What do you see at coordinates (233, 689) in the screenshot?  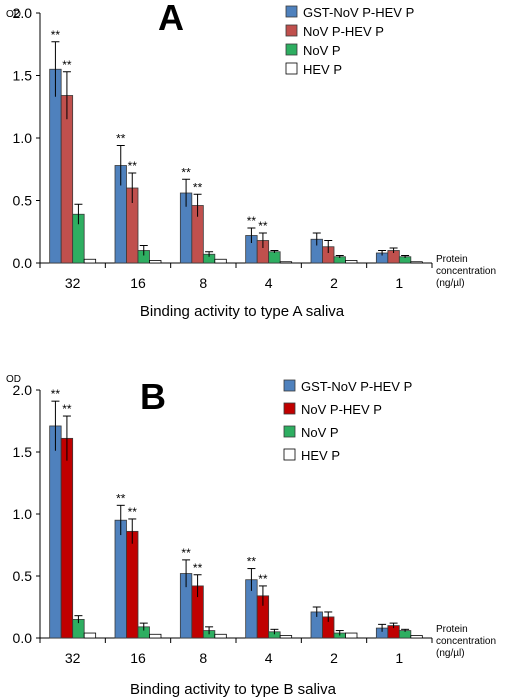 I see `x-axis-title: Binding activity to type B saliva` at bounding box center [233, 689].